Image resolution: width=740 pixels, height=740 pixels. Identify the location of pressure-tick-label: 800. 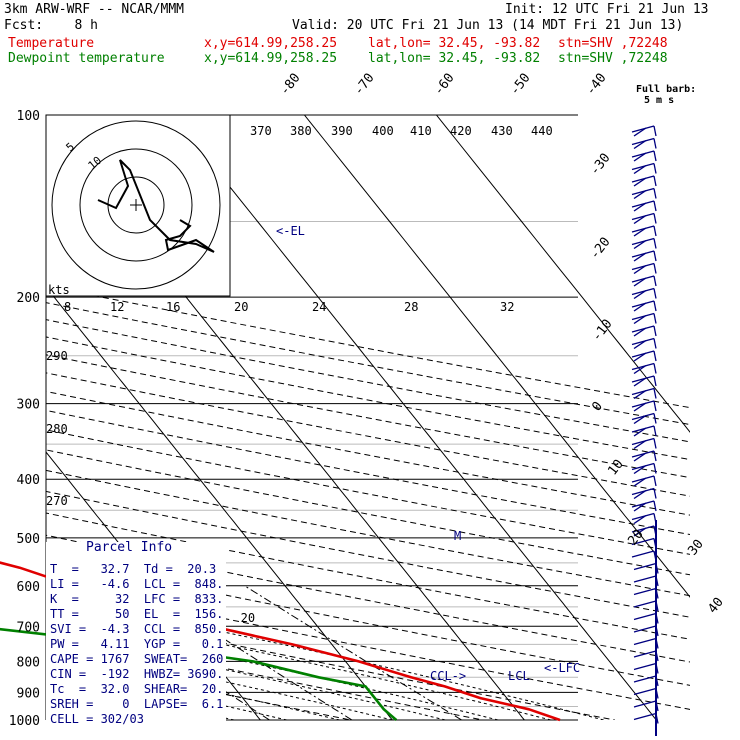
(28, 662).